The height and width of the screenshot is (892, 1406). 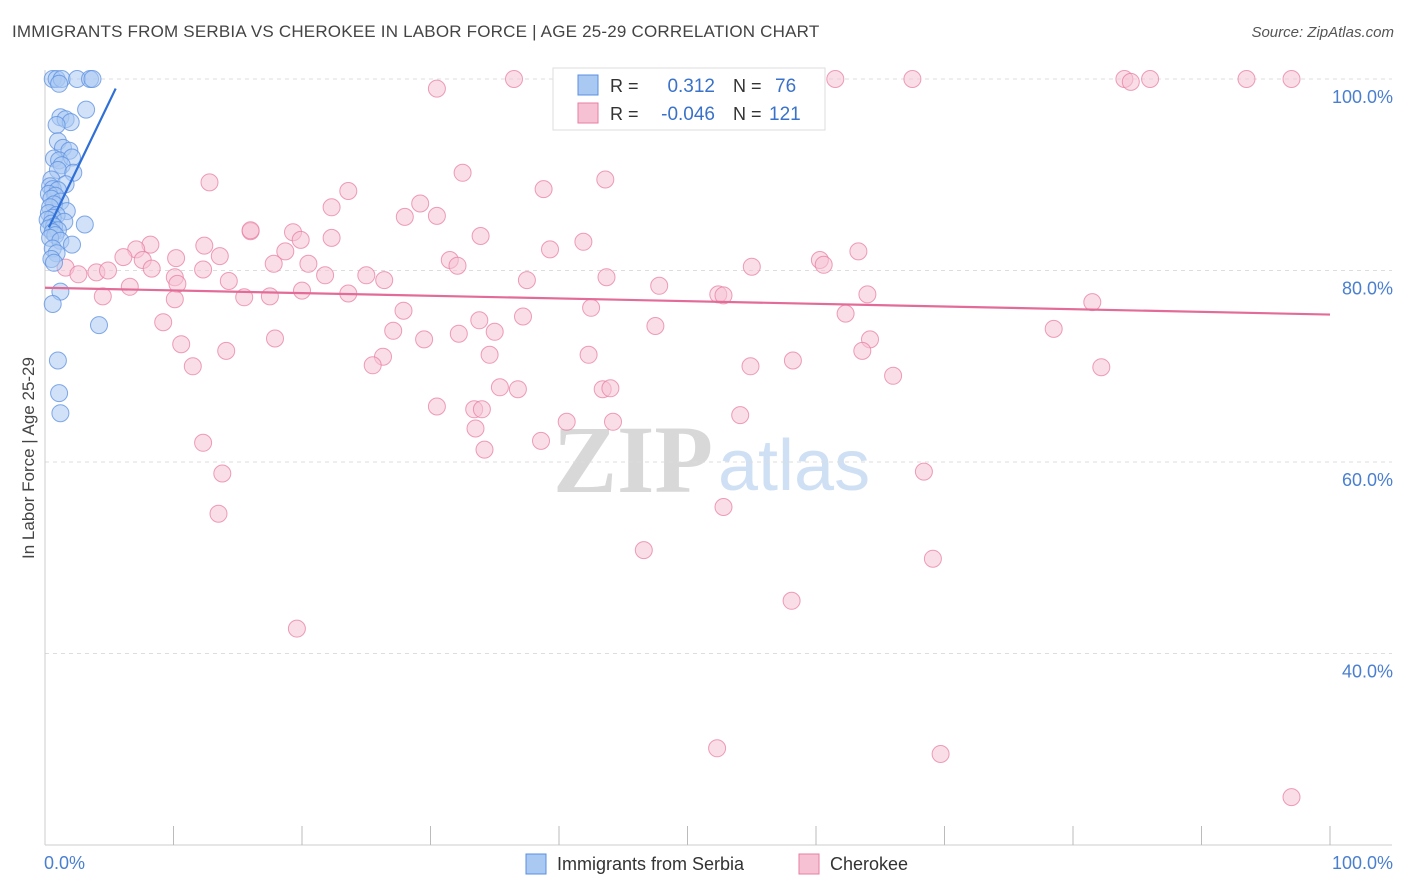 I want to click on stats-legend-swatch-cherokee, so click(x=588, y=113).